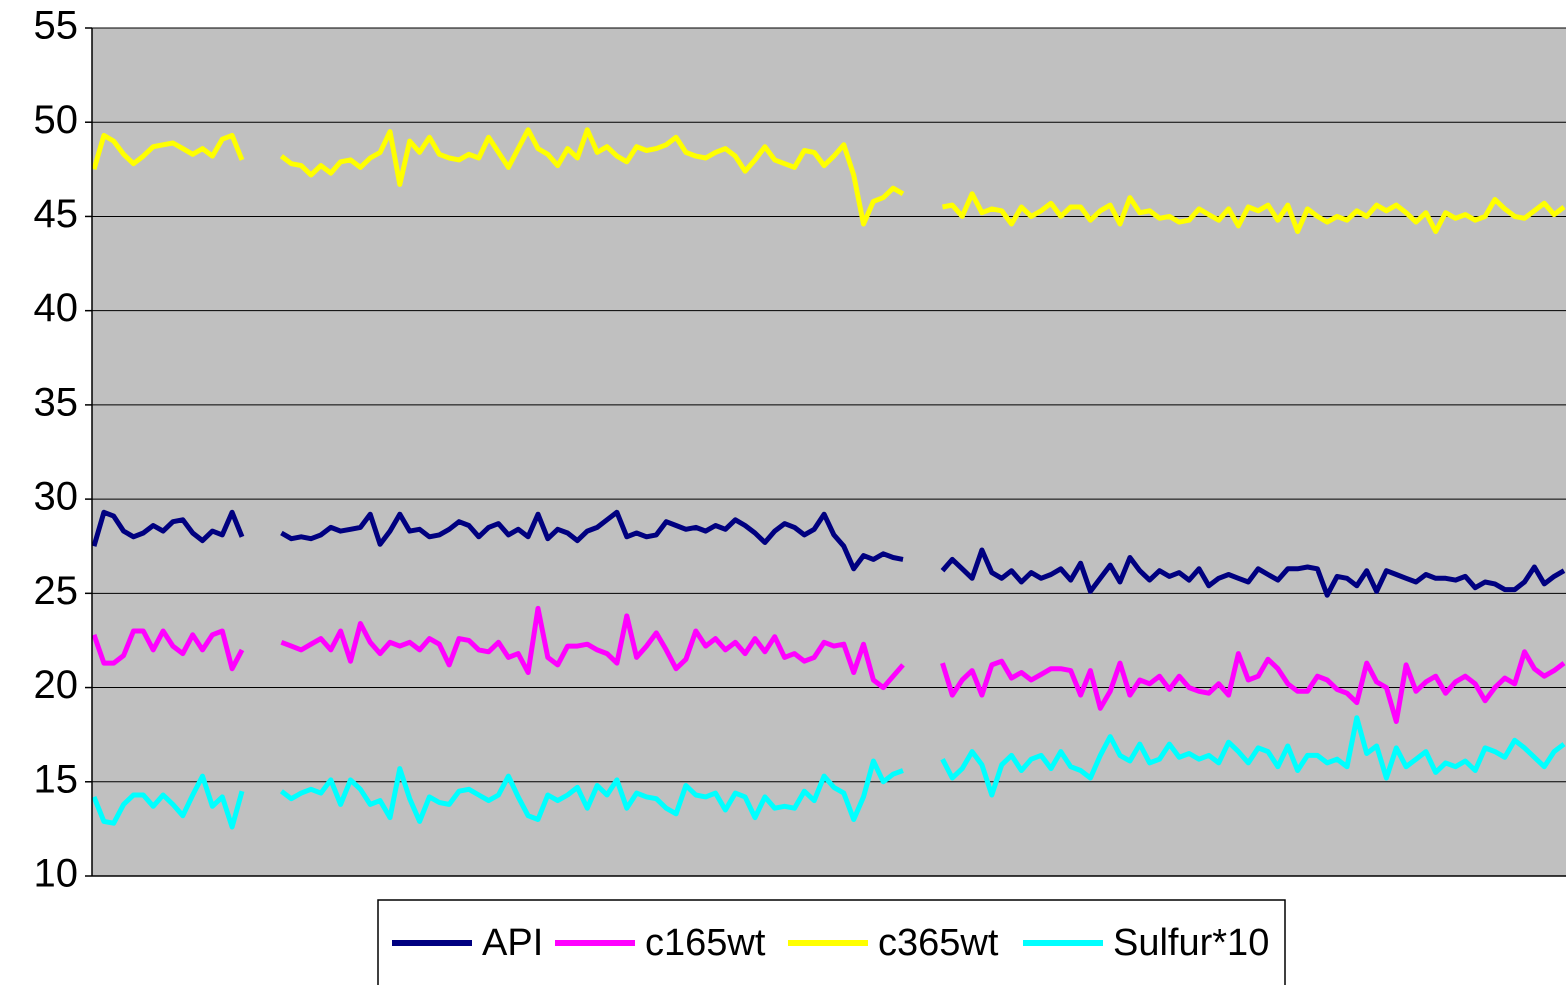 The width and height of the screenshot is (1566, 985). Describe the element at coordinates (56, 402) in the screenshot. I see `y-tick-label: 35` at that location.